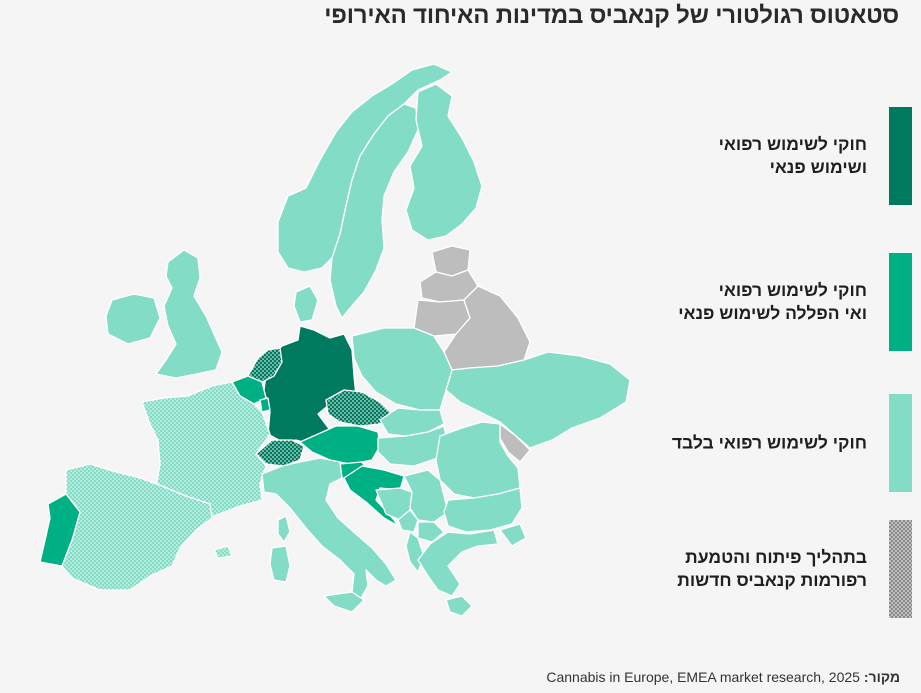 The height and width of the screenshot is (693, 921). I want to click on legend-item-recreational: חוקי לשימוש רפואי ושימוש פנאי, so click(732, 156).